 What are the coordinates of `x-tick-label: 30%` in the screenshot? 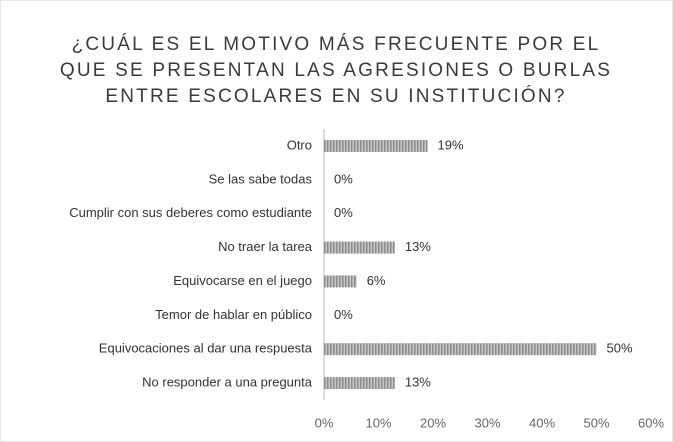 It's located at (487, 422).